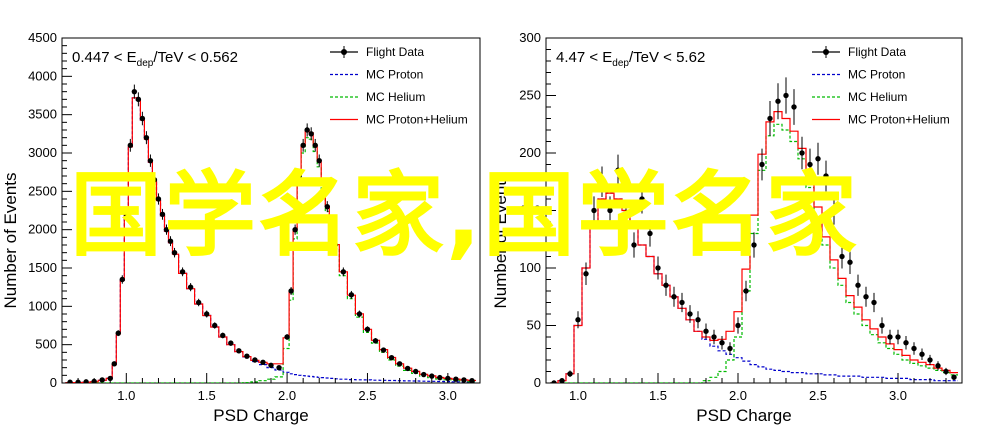 The width and height of the screenshot is (1004, 433). I want to click on x-tick-label: 2.0, so click(738, 395).